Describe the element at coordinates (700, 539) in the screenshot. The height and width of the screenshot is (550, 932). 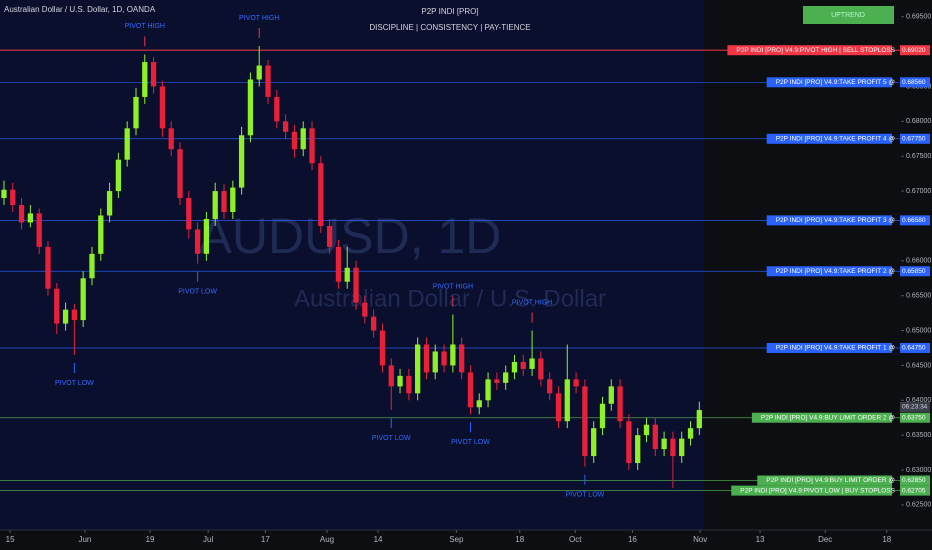
I see `x-tick-label: Nov` at that location.